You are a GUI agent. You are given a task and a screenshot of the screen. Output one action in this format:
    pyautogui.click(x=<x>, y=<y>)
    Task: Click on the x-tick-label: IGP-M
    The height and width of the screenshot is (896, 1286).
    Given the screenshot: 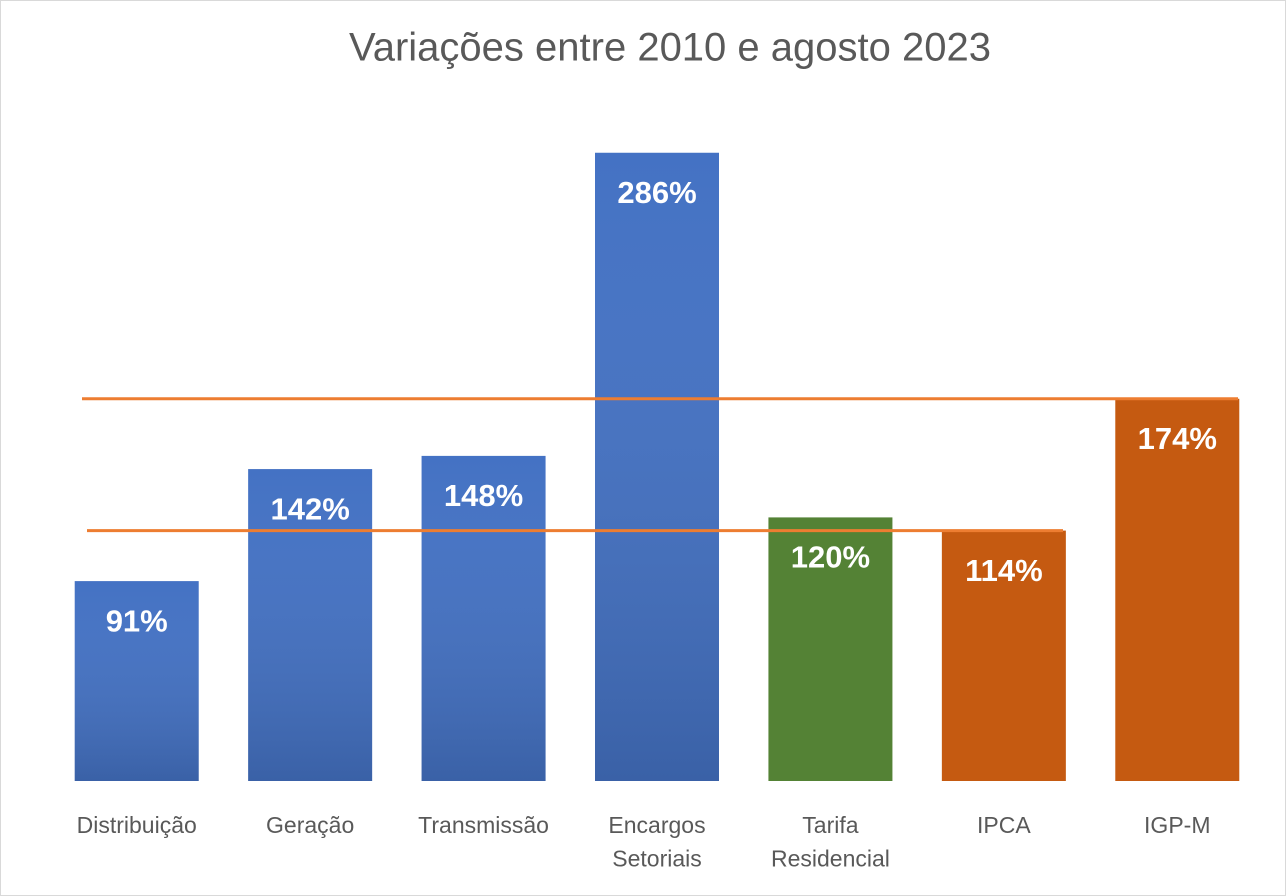 What is the action you would take?
    pyautogui.click(x=1177, y=825)
    